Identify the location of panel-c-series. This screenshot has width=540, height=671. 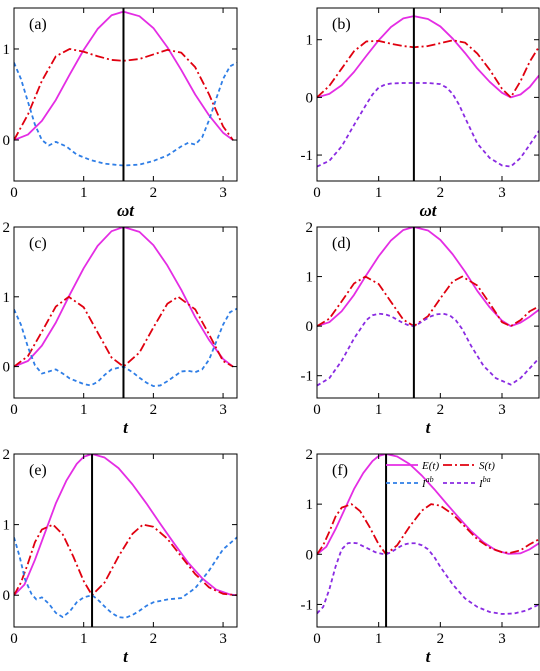
(125, 307).